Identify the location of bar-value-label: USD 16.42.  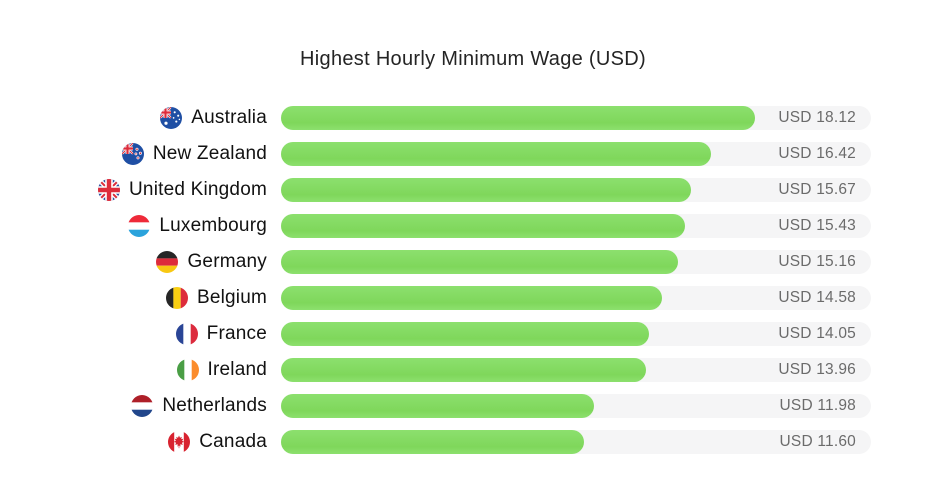
(817, 153).